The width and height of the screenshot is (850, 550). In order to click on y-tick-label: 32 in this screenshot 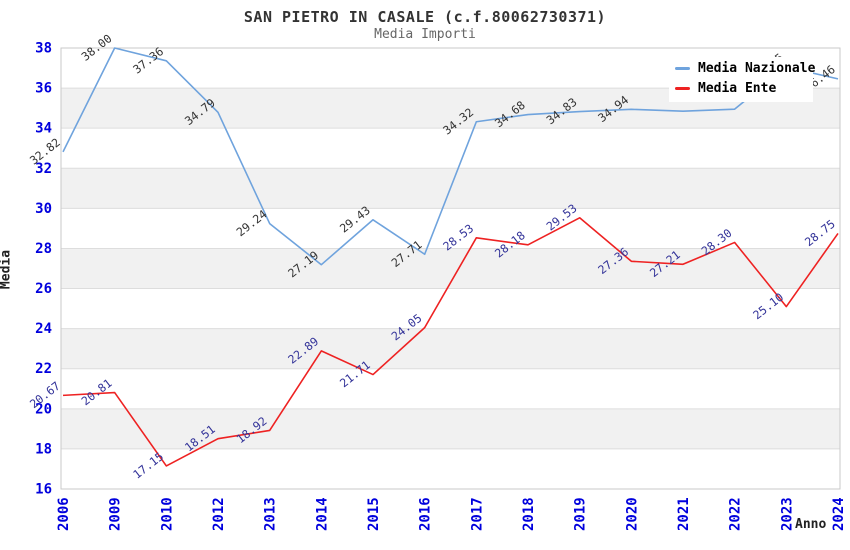, I will do `click(43, 169)`.